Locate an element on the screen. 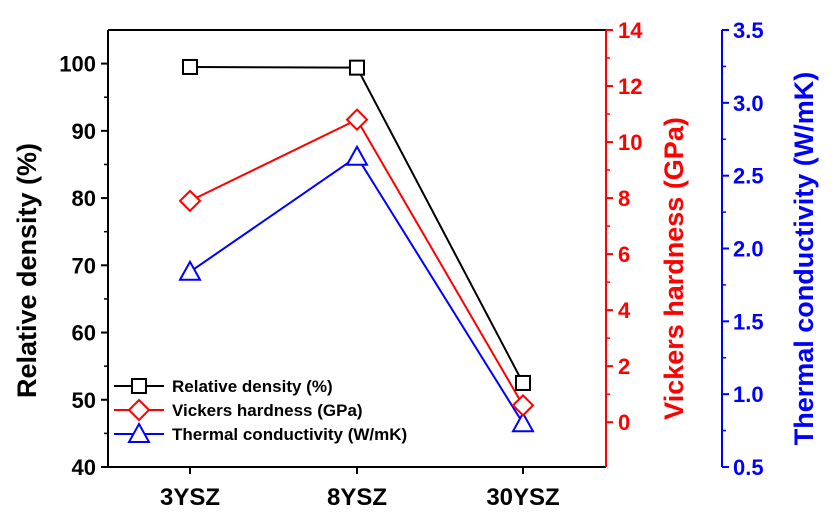  x-tick-label-3ysz: 3YSZ is located at coordinates (190, 497).